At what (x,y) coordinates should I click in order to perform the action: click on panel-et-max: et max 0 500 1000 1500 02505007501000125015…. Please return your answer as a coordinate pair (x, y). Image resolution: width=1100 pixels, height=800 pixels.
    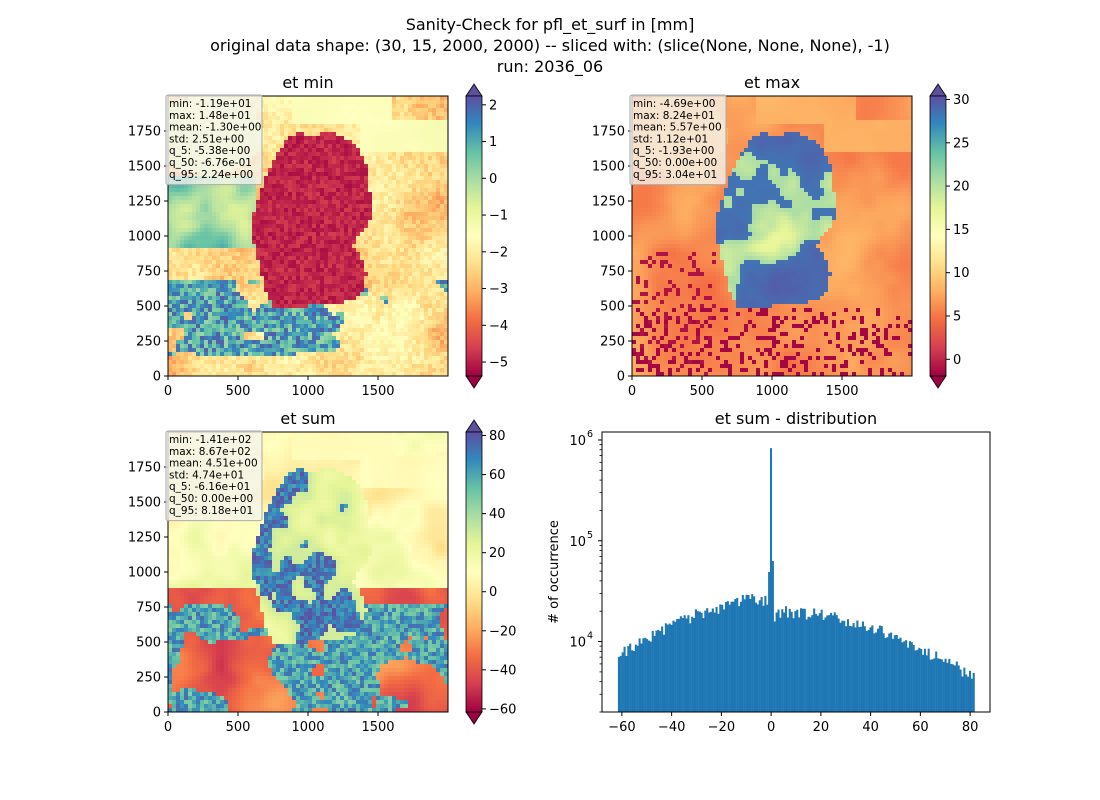
    Looking at the image, I should click on (781, 236).